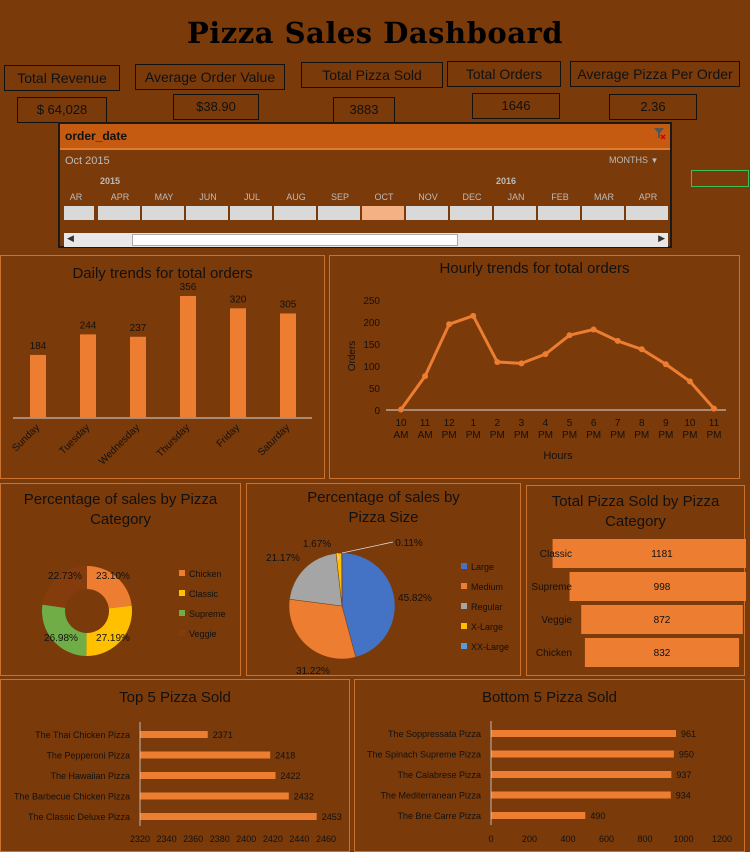 The height and width of the screenshot is (852, 750). Describe the element at coordinates (597, 816) in the screenshot. I see `data-label: 490` at that location.